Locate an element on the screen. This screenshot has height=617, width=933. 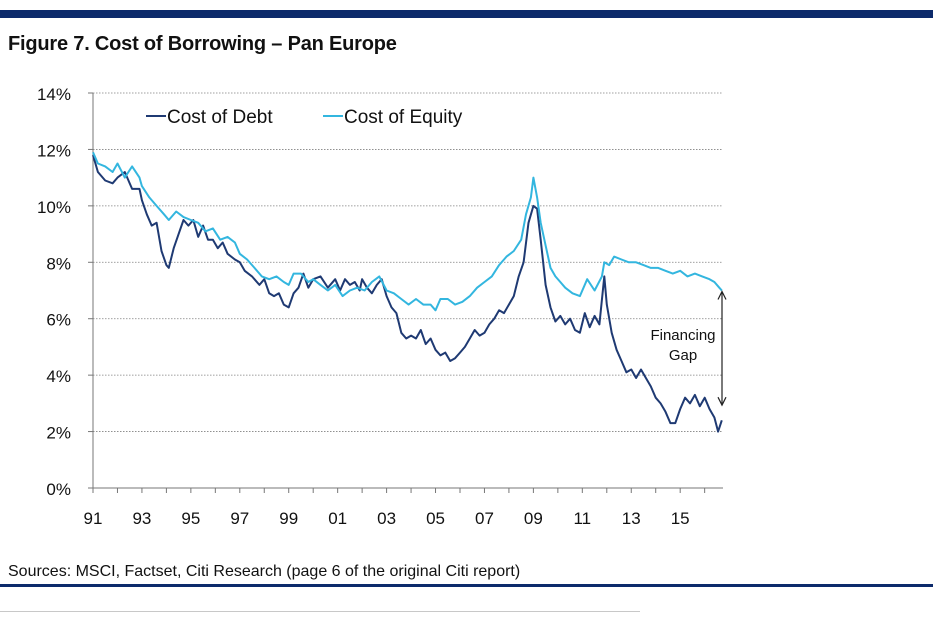
x-tick-label: 07 is located at coordinates (484, 518).